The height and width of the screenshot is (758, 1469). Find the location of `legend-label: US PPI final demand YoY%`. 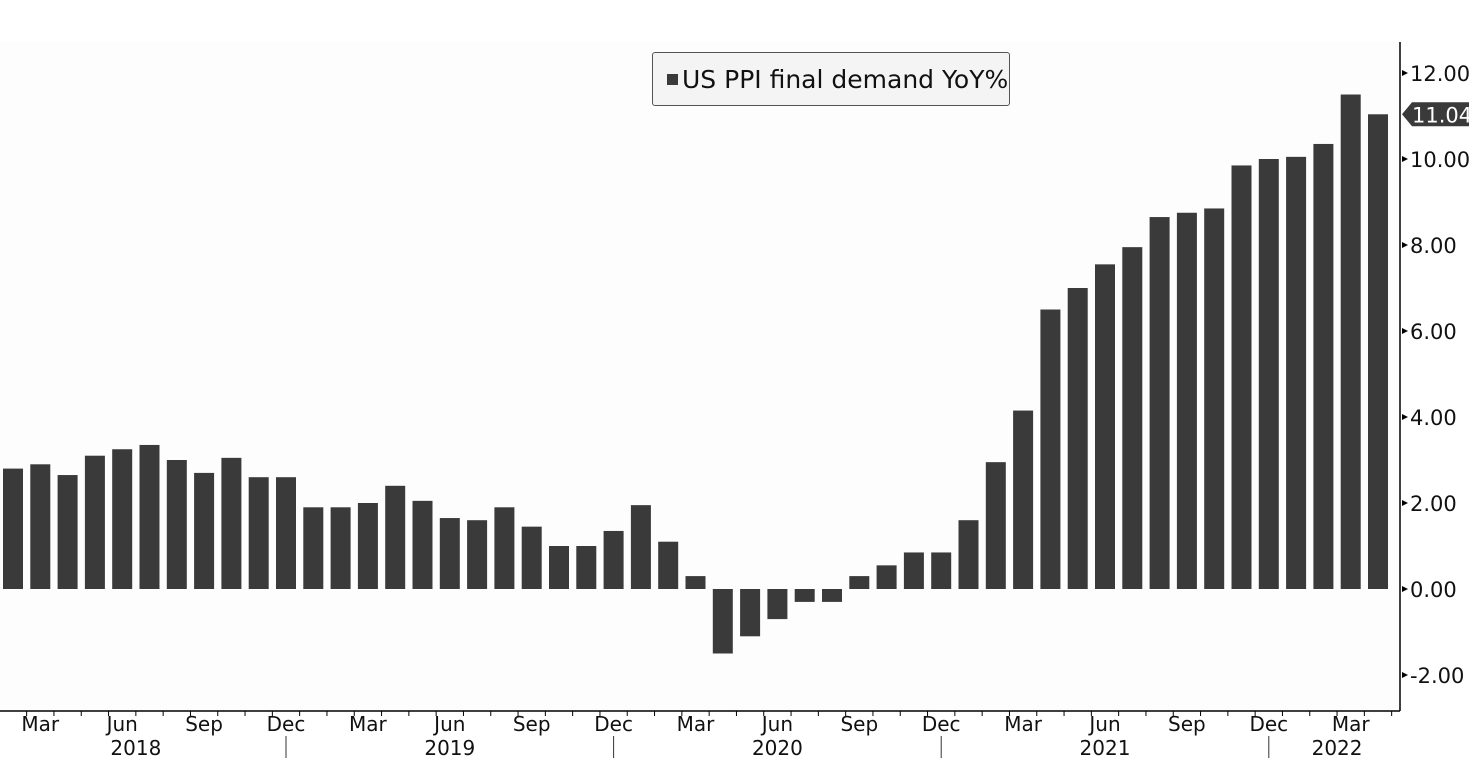

legend-label: US PPI final demand YoY% is located at coordinates (845, 79).